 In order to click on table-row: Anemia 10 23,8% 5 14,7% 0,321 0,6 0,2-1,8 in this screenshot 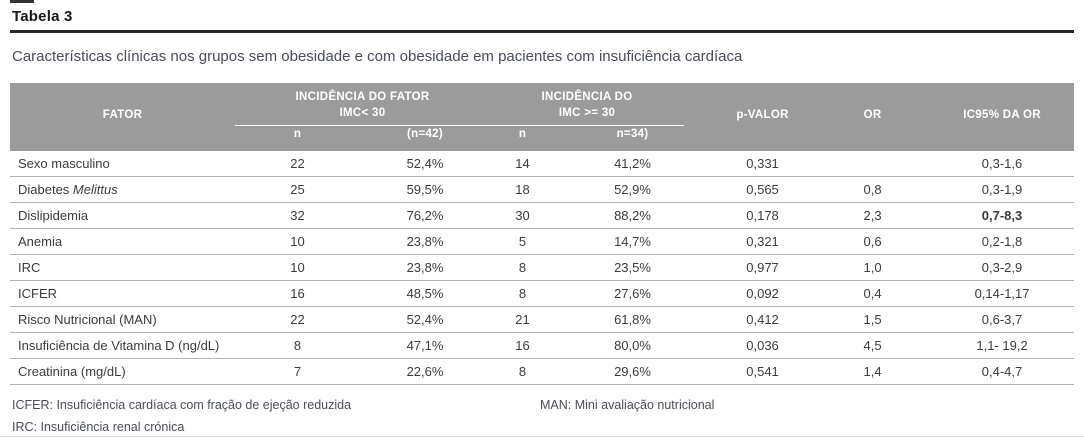, I will do `click(542, 242)`.